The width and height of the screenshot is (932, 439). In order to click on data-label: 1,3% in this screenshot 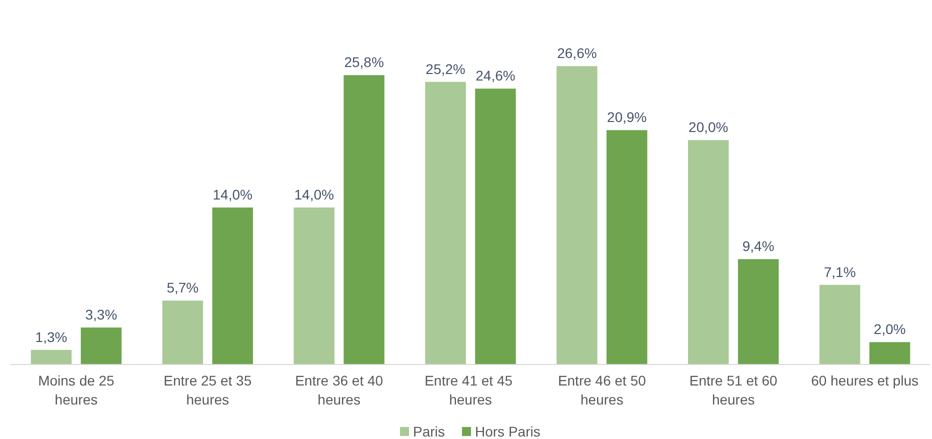, I will do `click(51, 336)`.